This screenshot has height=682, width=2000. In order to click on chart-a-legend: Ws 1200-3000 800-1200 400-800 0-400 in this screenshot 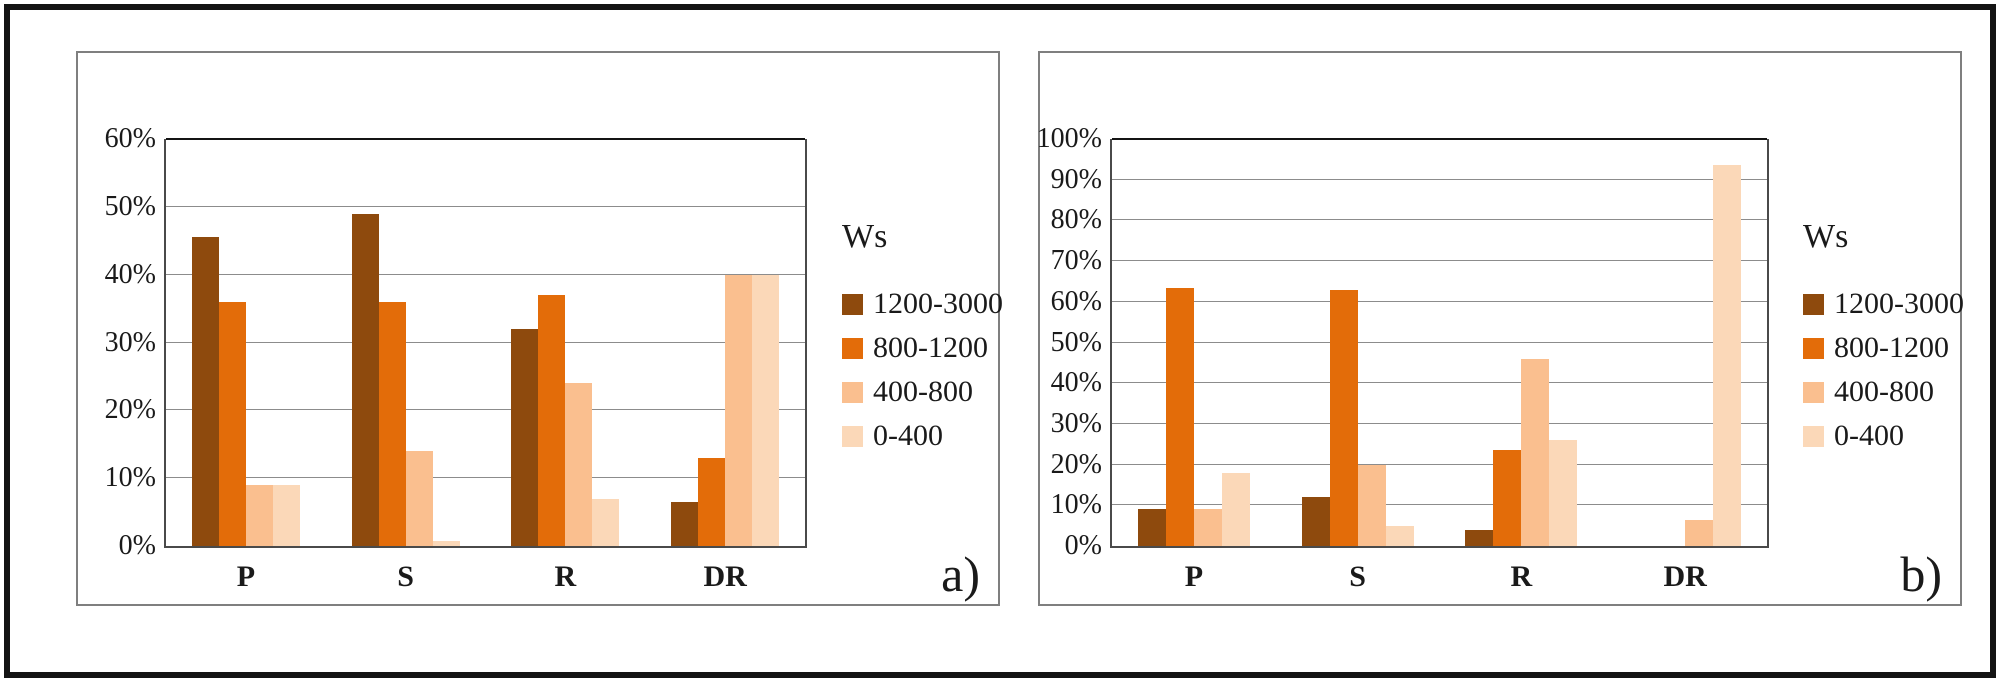, I will do `click(922, 338)`.